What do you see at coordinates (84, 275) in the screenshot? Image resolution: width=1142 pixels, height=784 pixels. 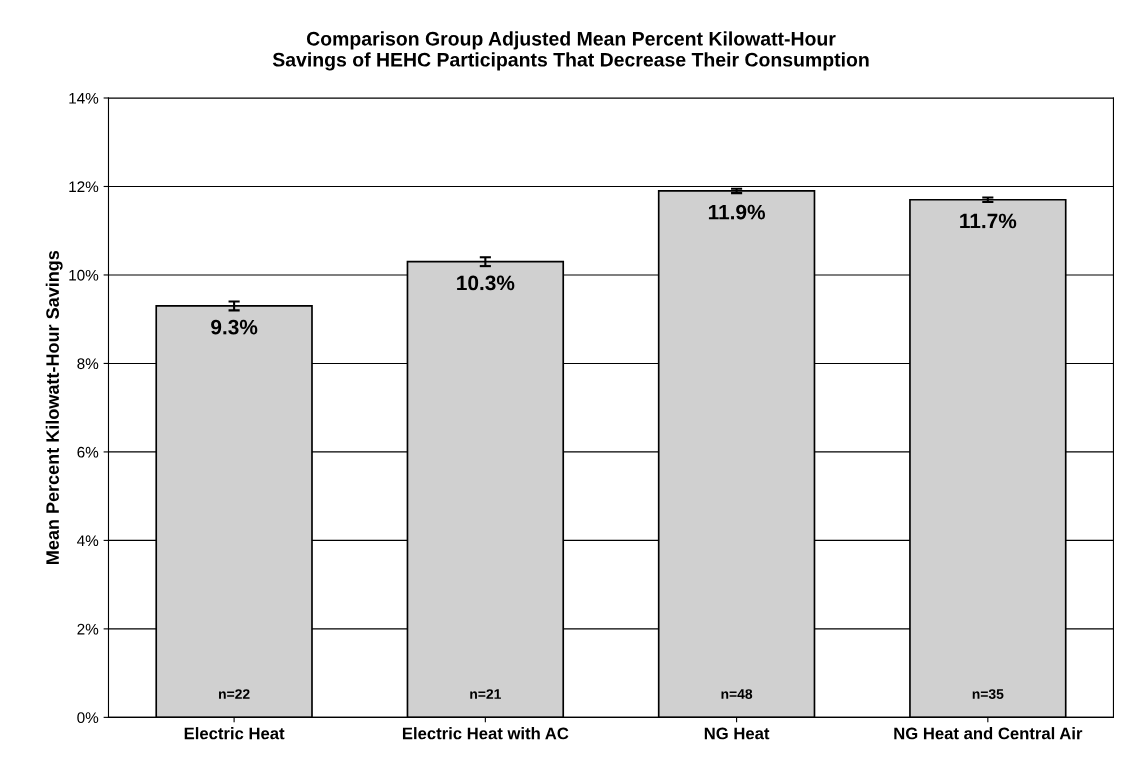 I see `y-tick-label: 10%` at bounding box center [84, 275].